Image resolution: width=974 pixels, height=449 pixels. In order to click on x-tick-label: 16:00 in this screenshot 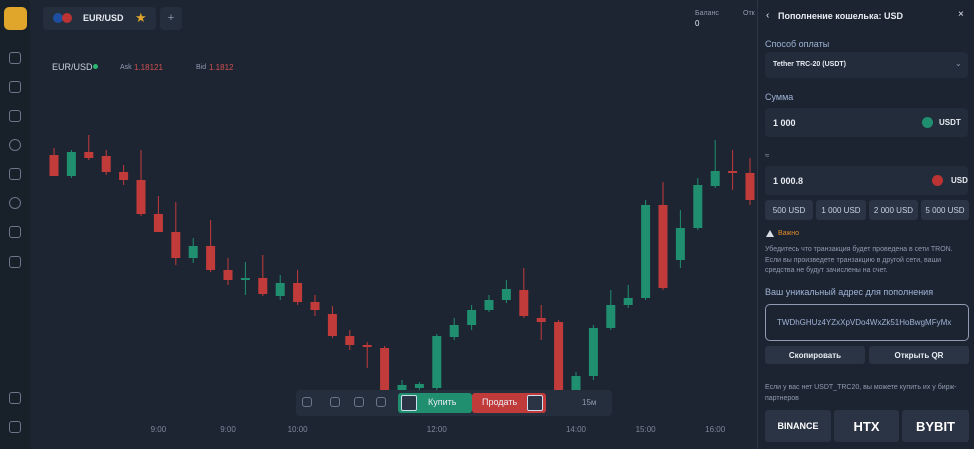, I will do `click(715, 429)`.